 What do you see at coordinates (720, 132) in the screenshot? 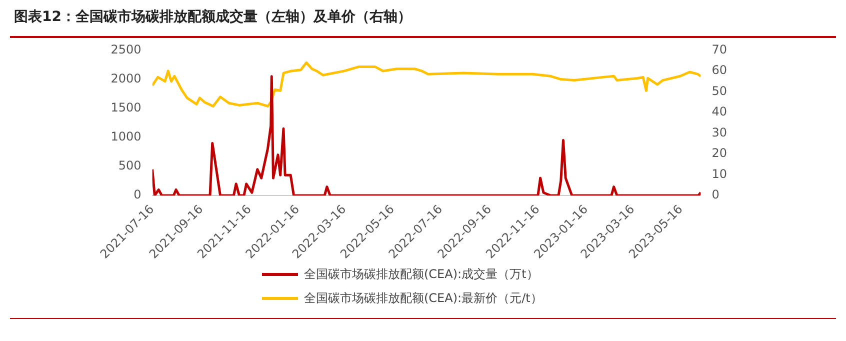
I see `y2-tick-label: 30` at bounding box center [720, 132].